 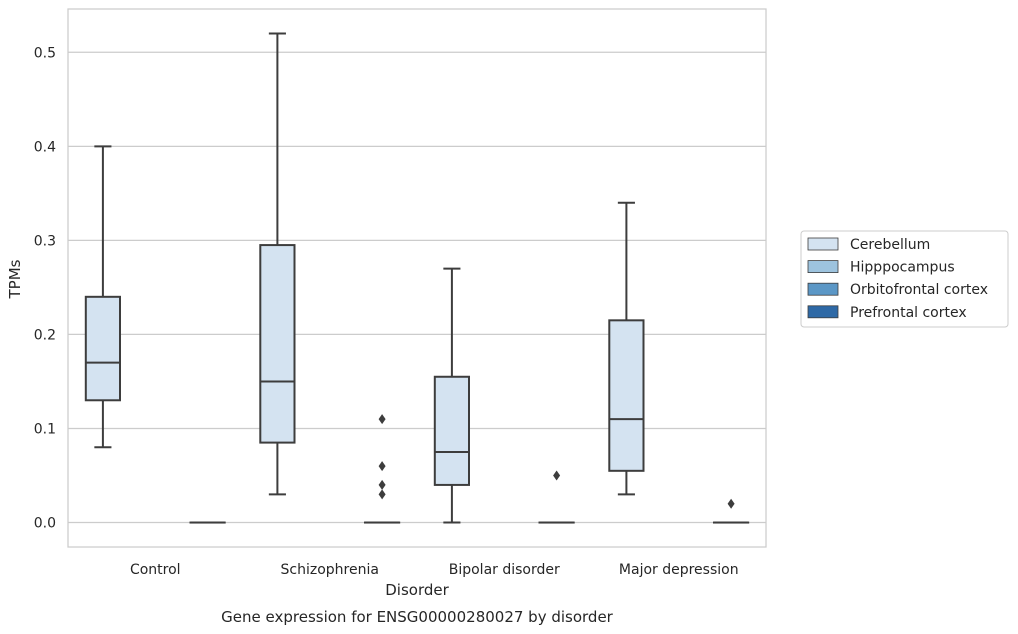 What do you see at coordinates (417, 590) in the screenshot?
I see `x-axis-label: Disorder` at bounding box center [417, 590].